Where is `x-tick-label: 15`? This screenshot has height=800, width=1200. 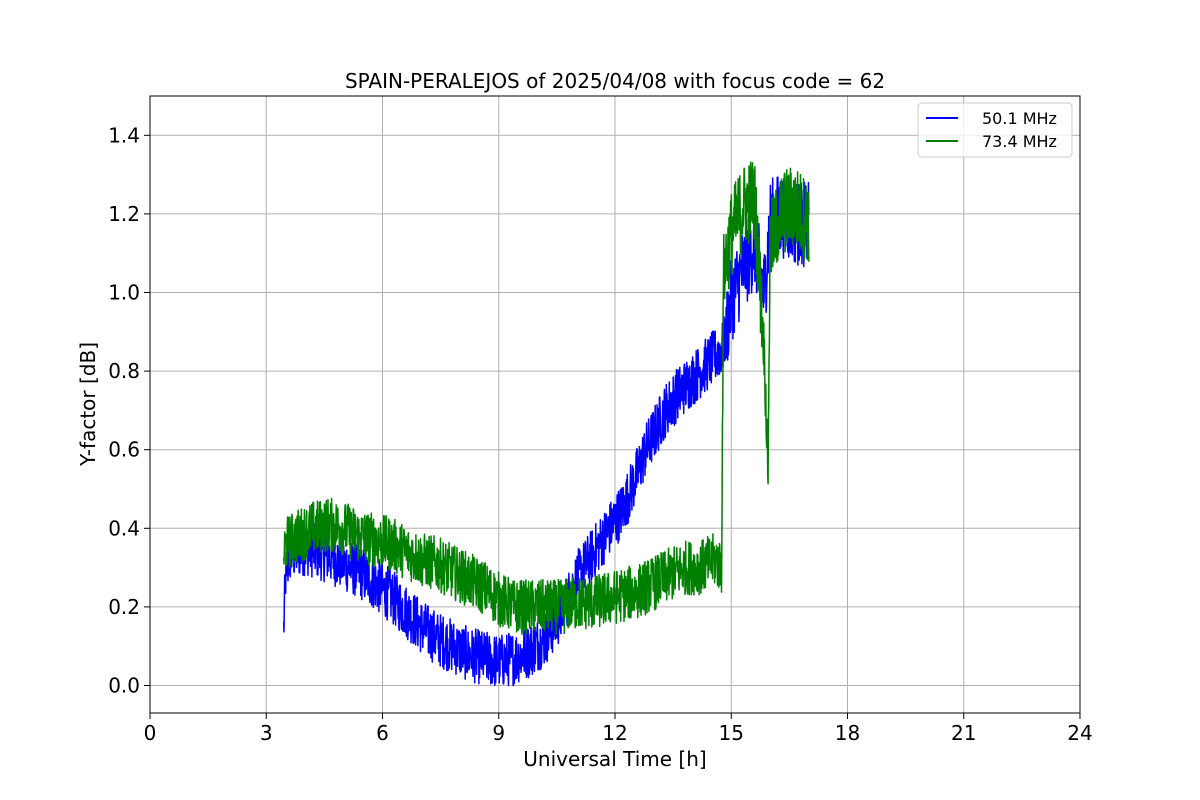 x-tick-label: 15 is located at coordinates (731, 733).